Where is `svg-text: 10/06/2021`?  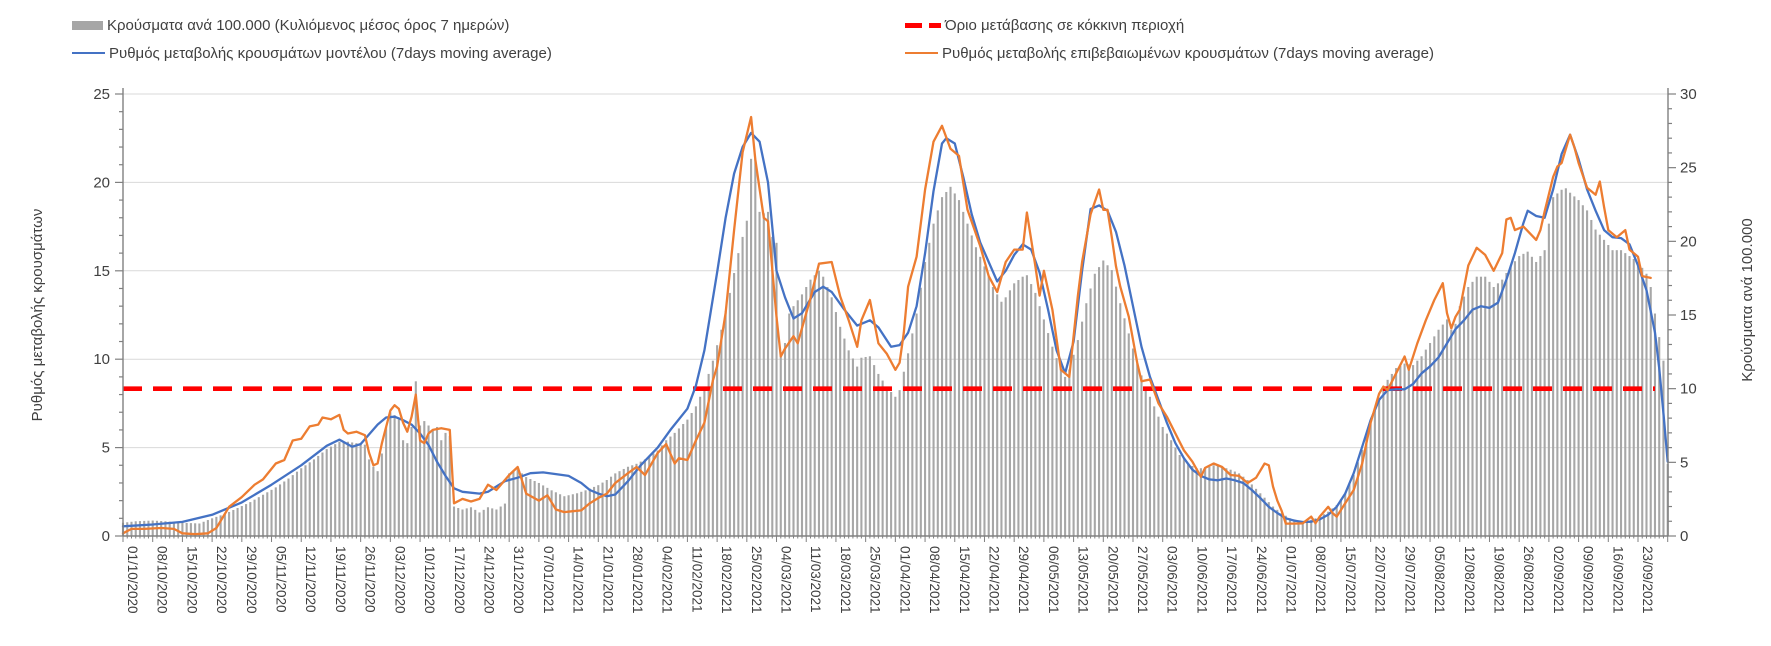 svg-text: 10/06/2021 is located at coordinates (1201, 580).